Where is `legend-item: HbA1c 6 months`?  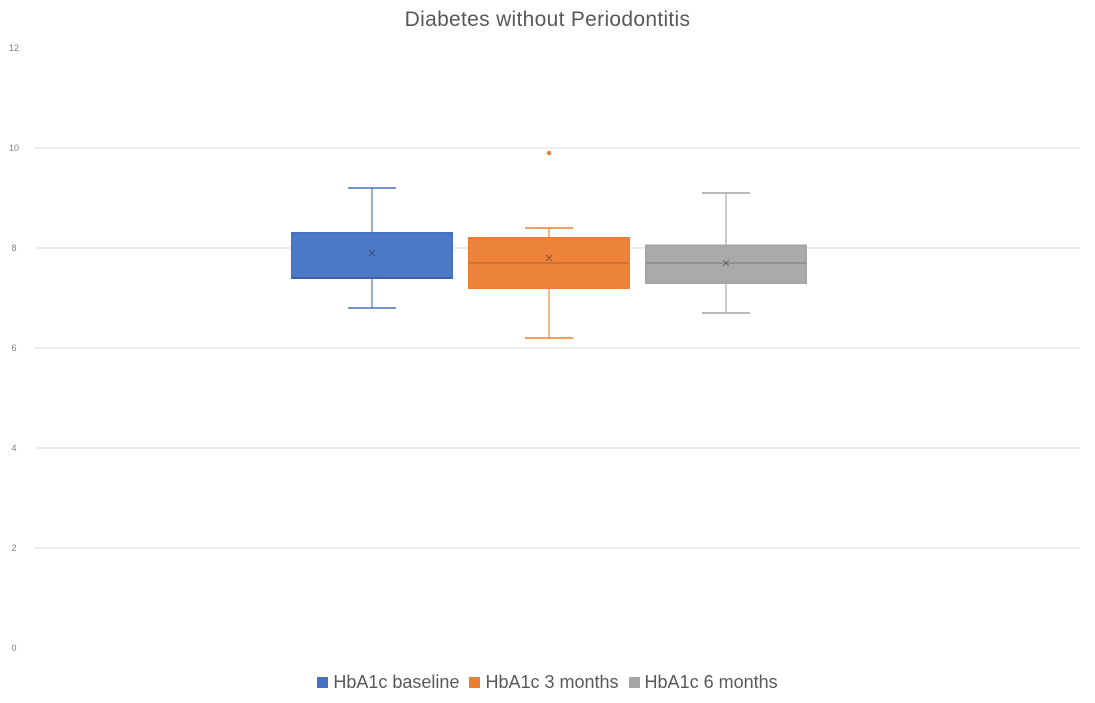 legend-item: HbA1c 6 months is located at coordinates (703, 682).